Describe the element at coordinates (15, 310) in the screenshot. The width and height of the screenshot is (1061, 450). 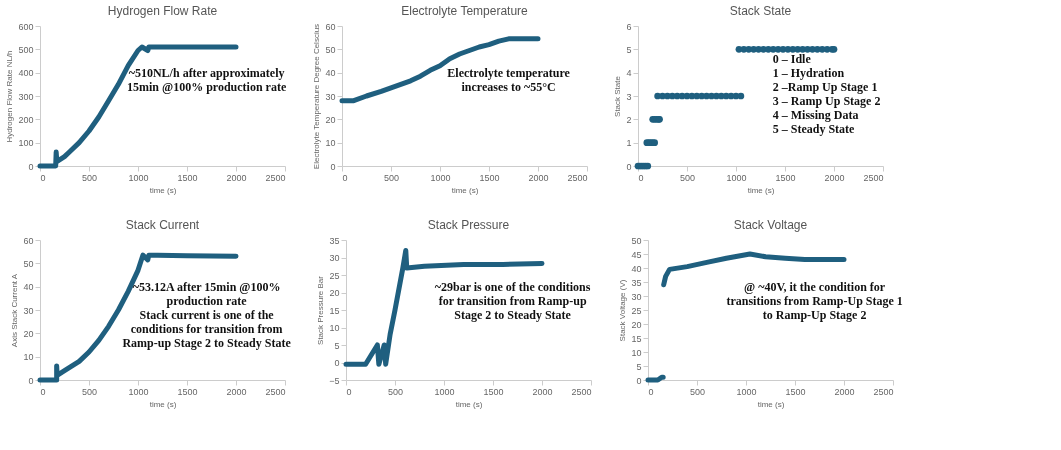
I see `y-axis-title: Axis Stack Current A` at that location.